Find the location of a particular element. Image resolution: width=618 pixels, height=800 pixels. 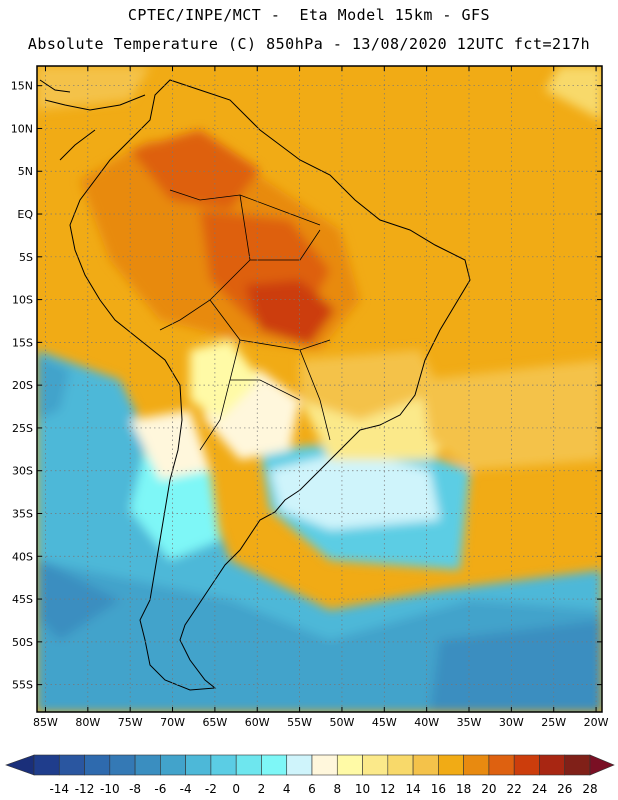

lon-label: 50W is located at coordinates (342, 722).